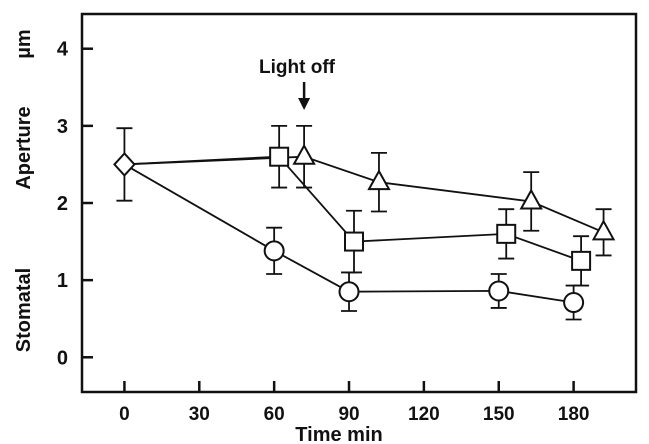  I want to click on y-axis-title-part: Stomatal, so click(24, 310).